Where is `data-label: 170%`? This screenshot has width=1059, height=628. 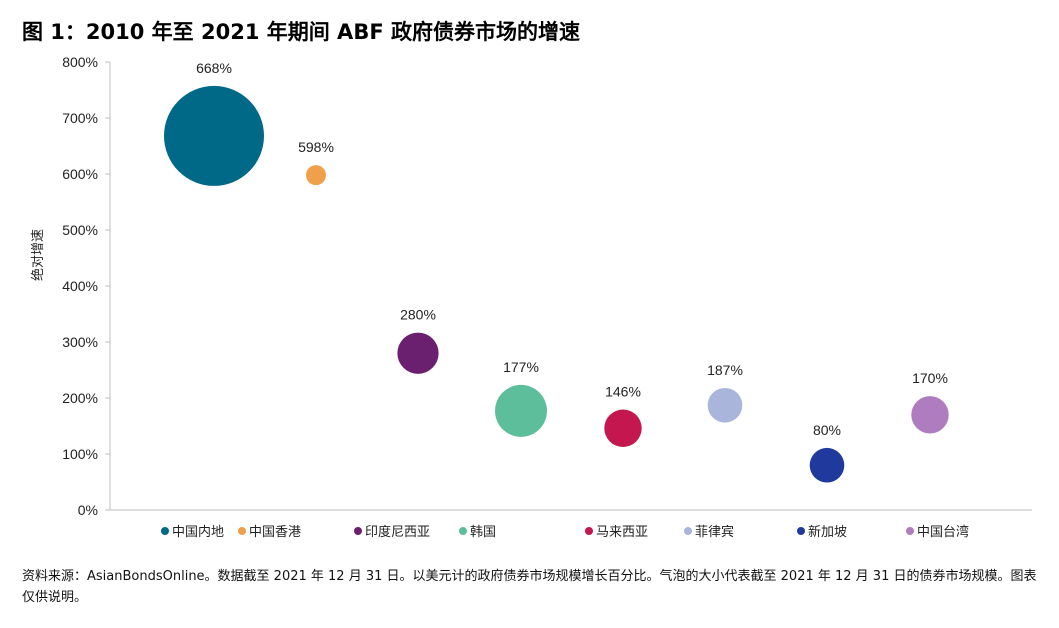
data-label: 170% is located at coordinates (930, 378).